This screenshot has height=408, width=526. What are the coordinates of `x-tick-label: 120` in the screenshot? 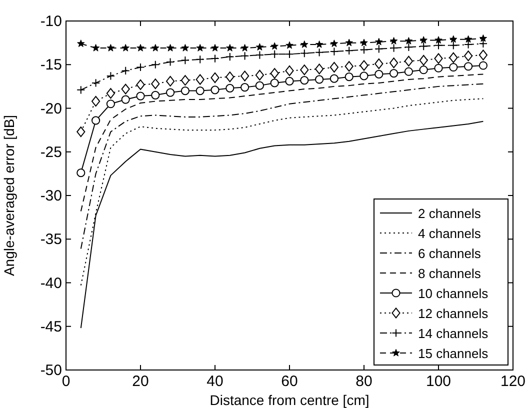 It's located at (513, 381).